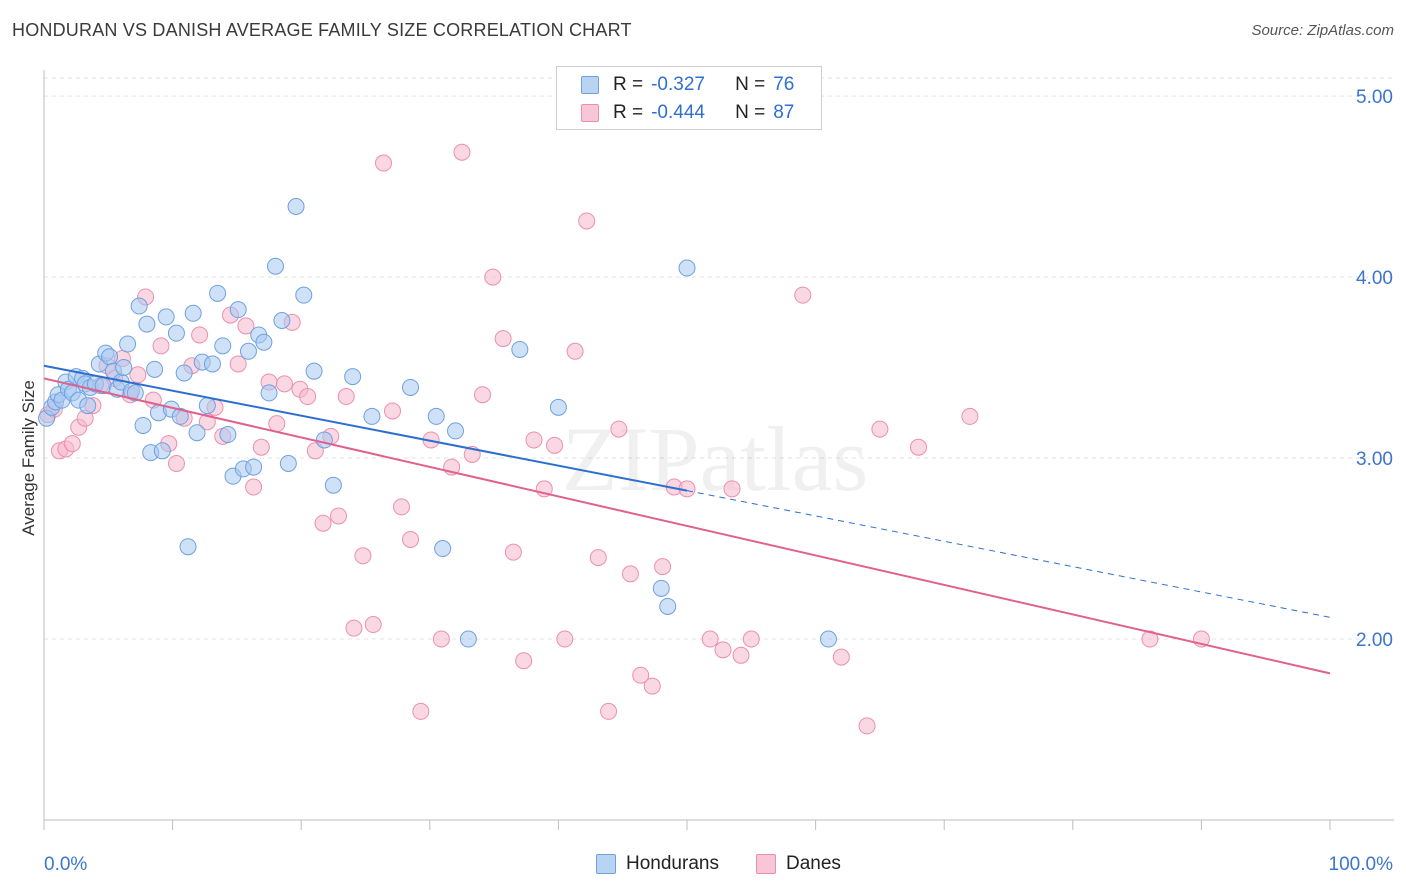 The width and height of the screenshot is (1406, 892). Describe the element at coordinates (715, 459) in the screenshot. I see `watermark: ZIPatlas` at that location.